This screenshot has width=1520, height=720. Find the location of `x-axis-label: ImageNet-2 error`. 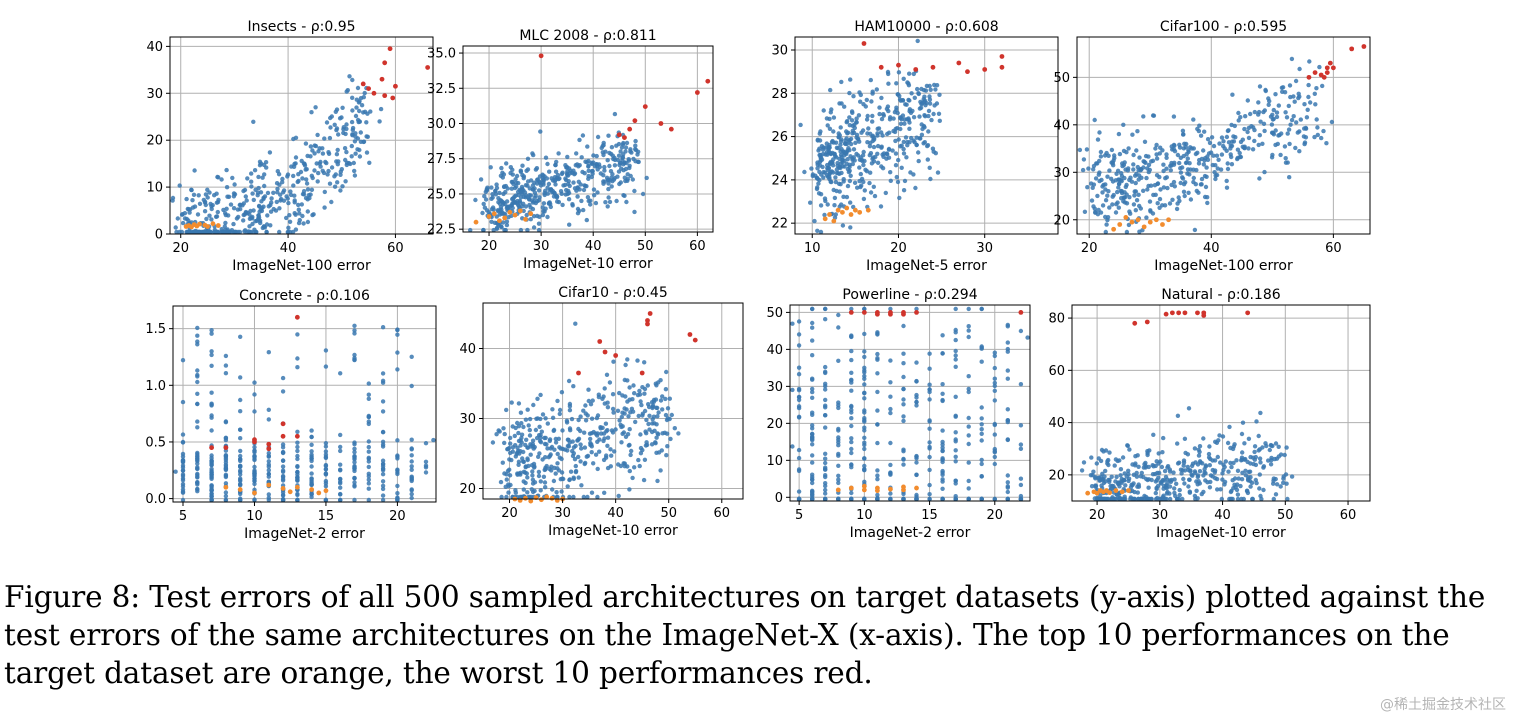

x-axis-label: ImageNet-2 error is located at coordinates (910, 533).